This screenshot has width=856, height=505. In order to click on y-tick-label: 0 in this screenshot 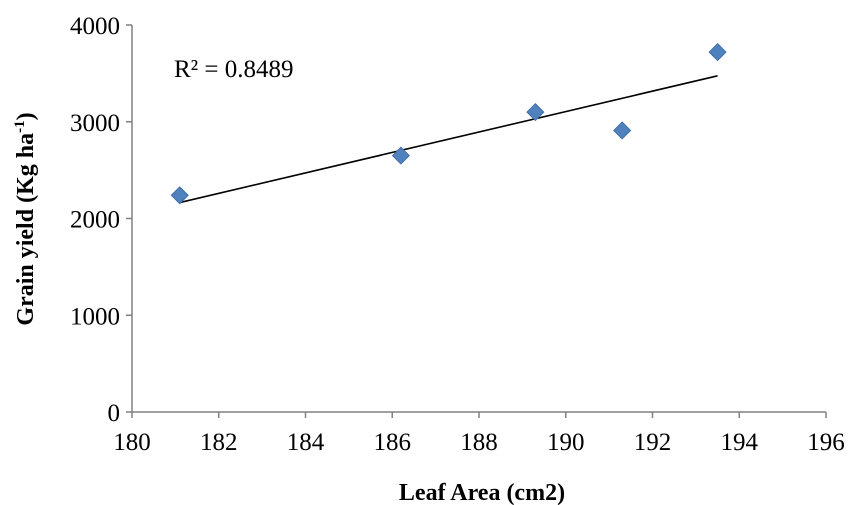, I will do `click(114, 413)`.